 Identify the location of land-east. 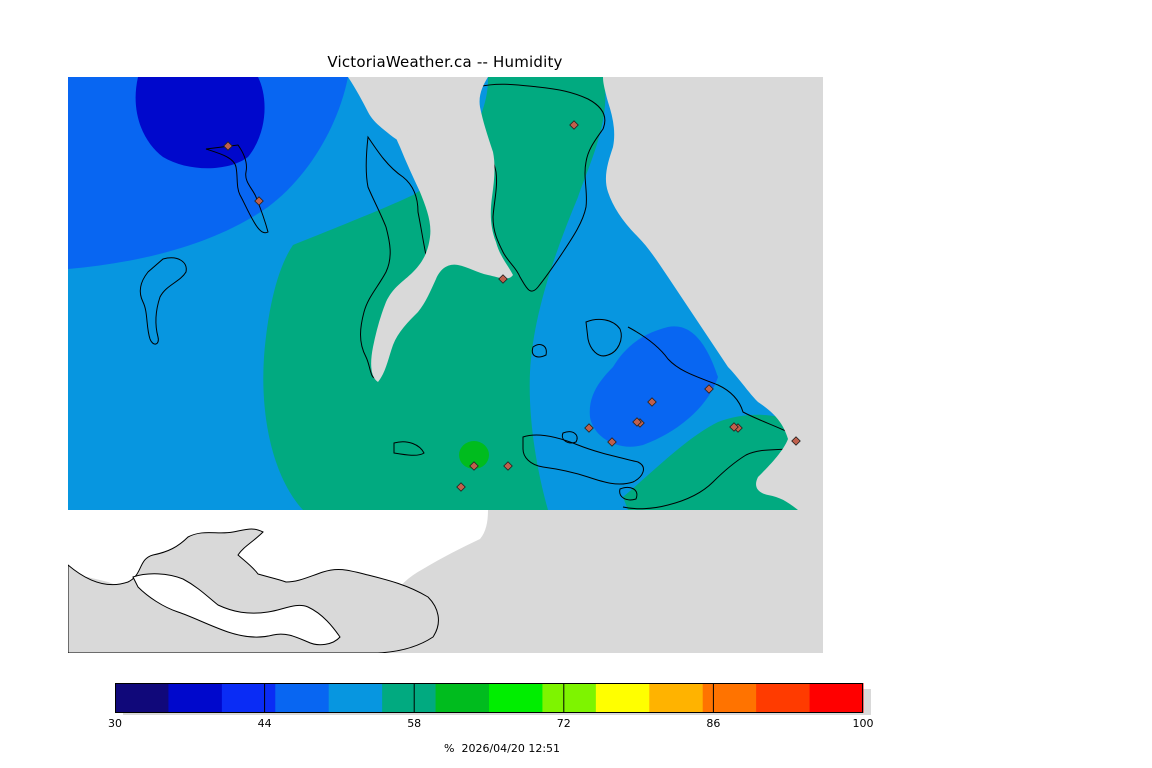
(713, 293).